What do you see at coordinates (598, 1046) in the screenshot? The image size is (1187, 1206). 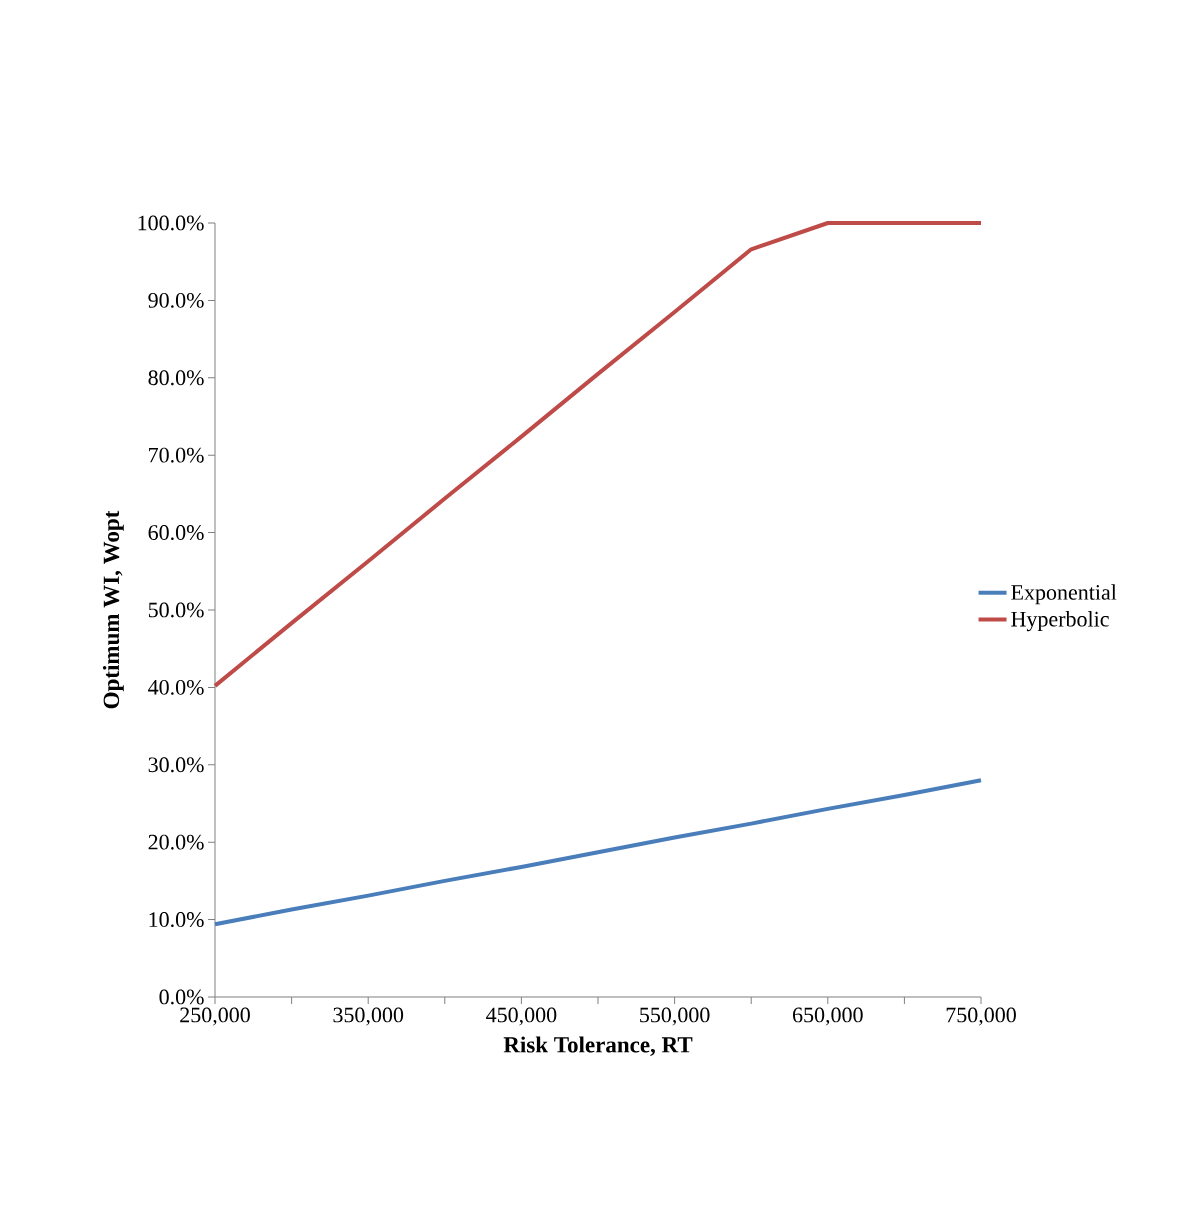 I see `x-axis-title: Risk Tolerance, RT` at bounding box center [598, 1046].